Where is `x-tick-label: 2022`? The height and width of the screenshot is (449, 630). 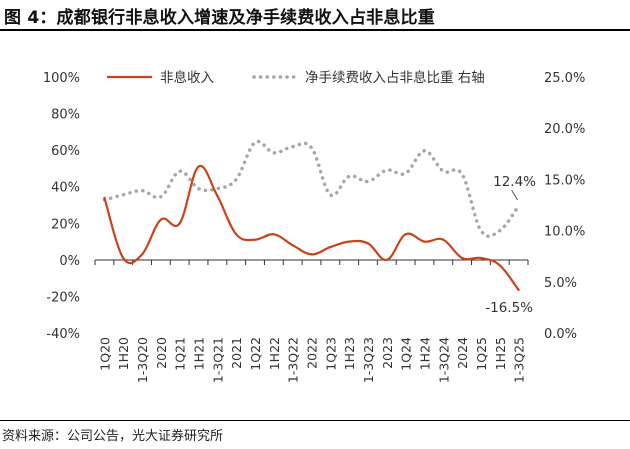 x-tick-label: 2022 is located at coordinates (312, 353).